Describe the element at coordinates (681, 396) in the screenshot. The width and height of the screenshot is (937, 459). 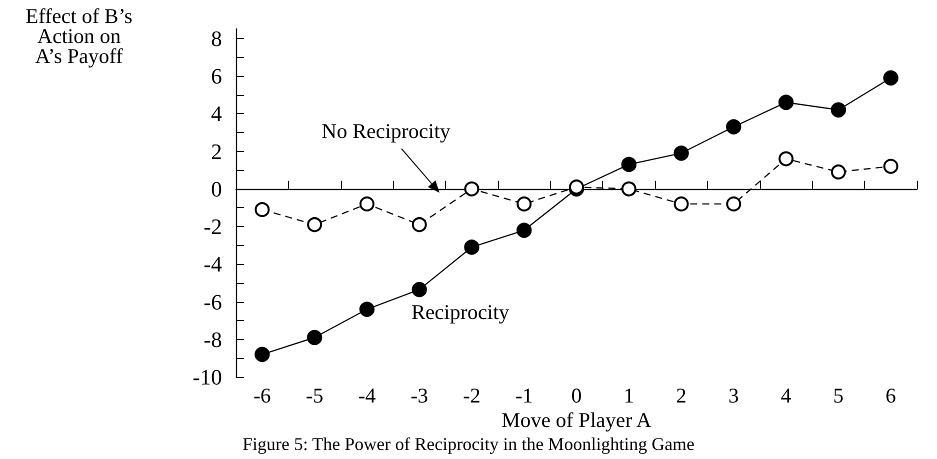
I see `x-tick-label: 2` at that location.